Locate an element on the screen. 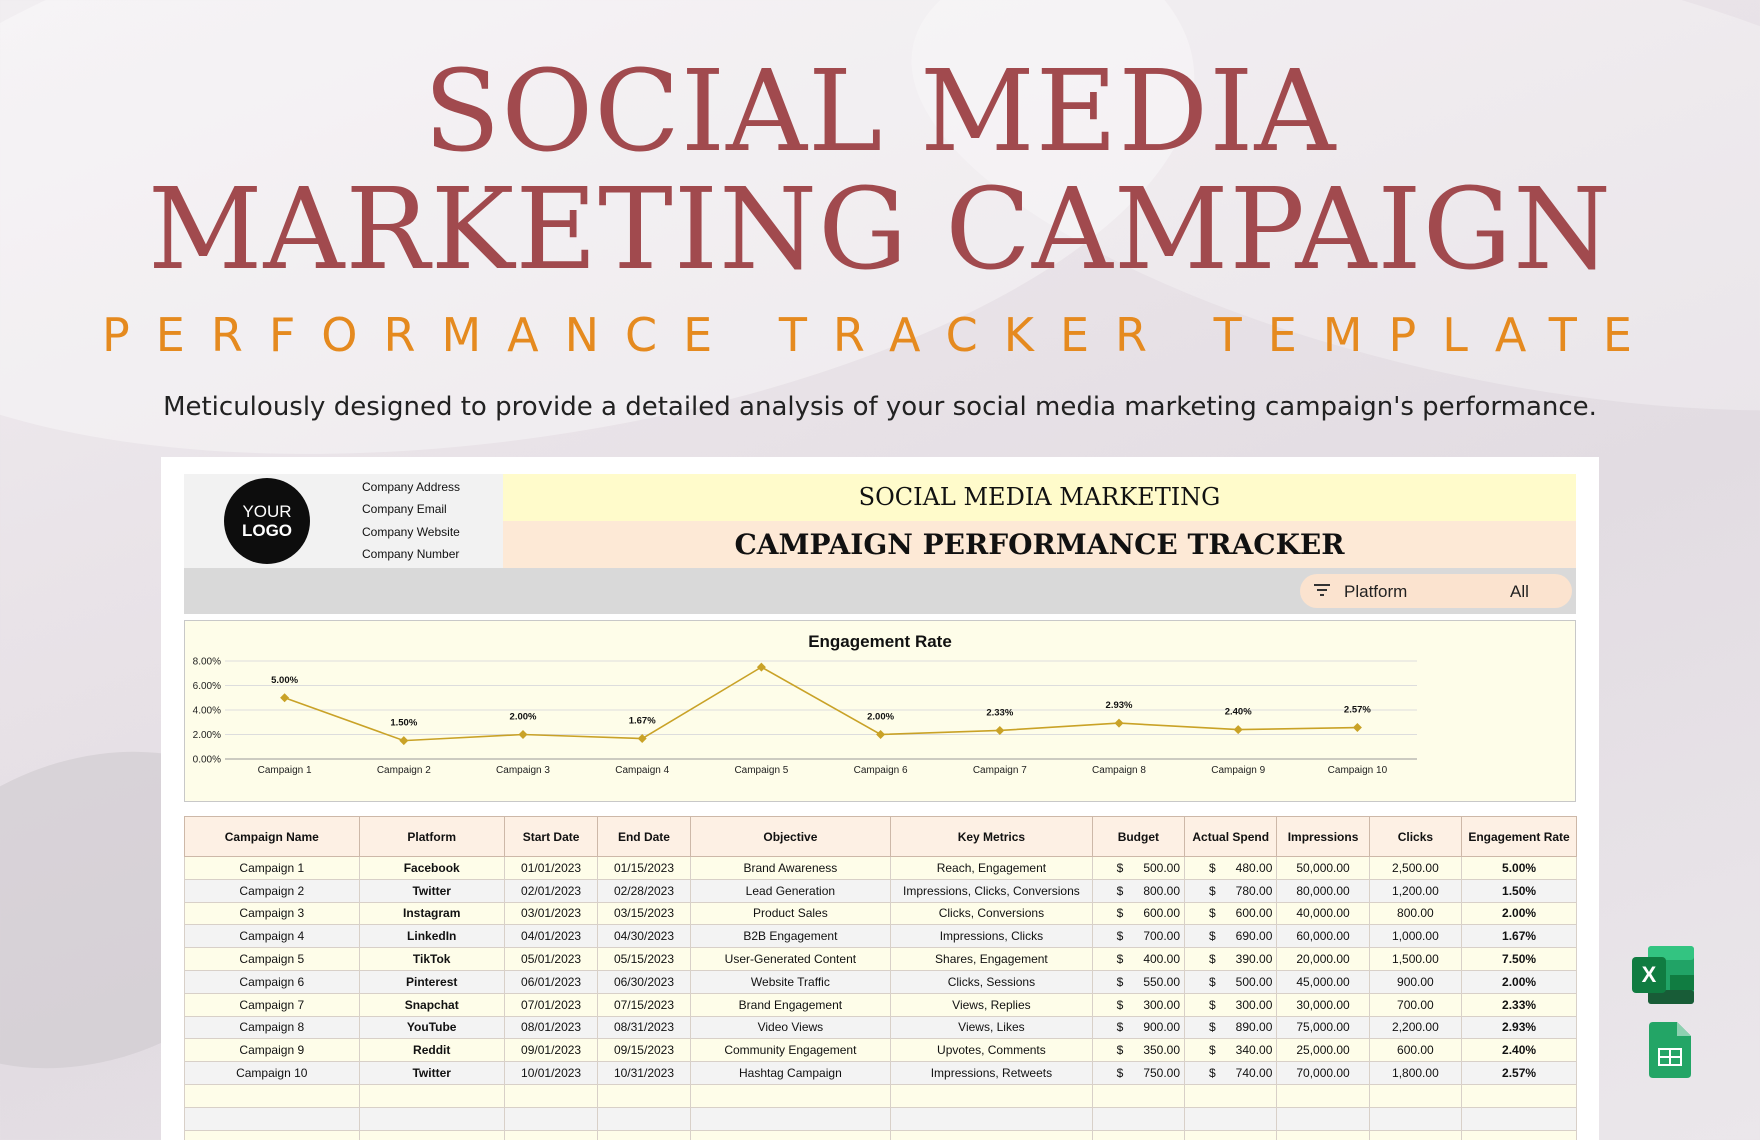 The width and height of the screenshot is (1760, 1140). table-cell: Pinterest is located at coordinates (431, 981).